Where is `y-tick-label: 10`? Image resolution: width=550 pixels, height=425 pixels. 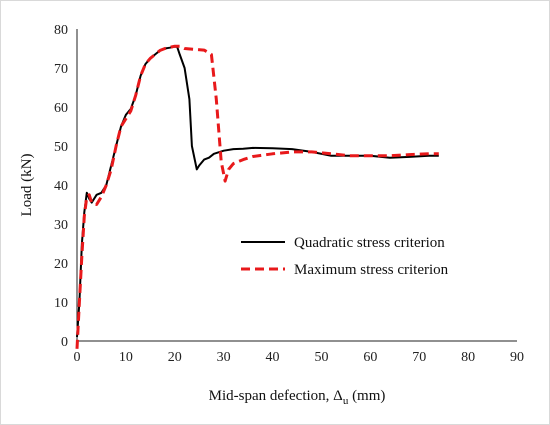 y-tick-label: 10 is located at coordinates (61, 303).